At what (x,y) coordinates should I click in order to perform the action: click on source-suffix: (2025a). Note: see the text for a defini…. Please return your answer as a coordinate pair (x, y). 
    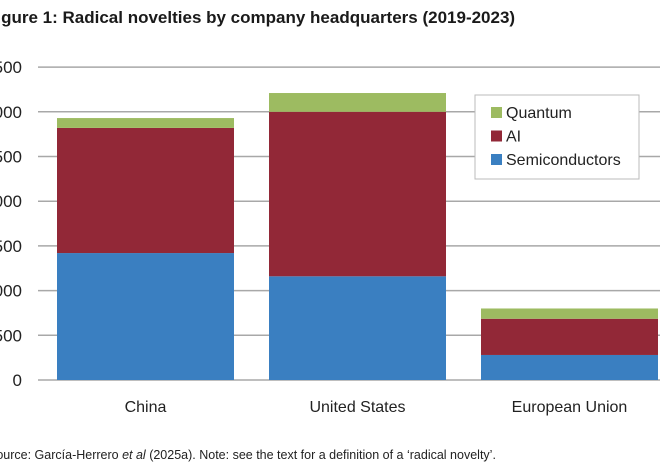
    Looking at the image, I should click on (320, 455).